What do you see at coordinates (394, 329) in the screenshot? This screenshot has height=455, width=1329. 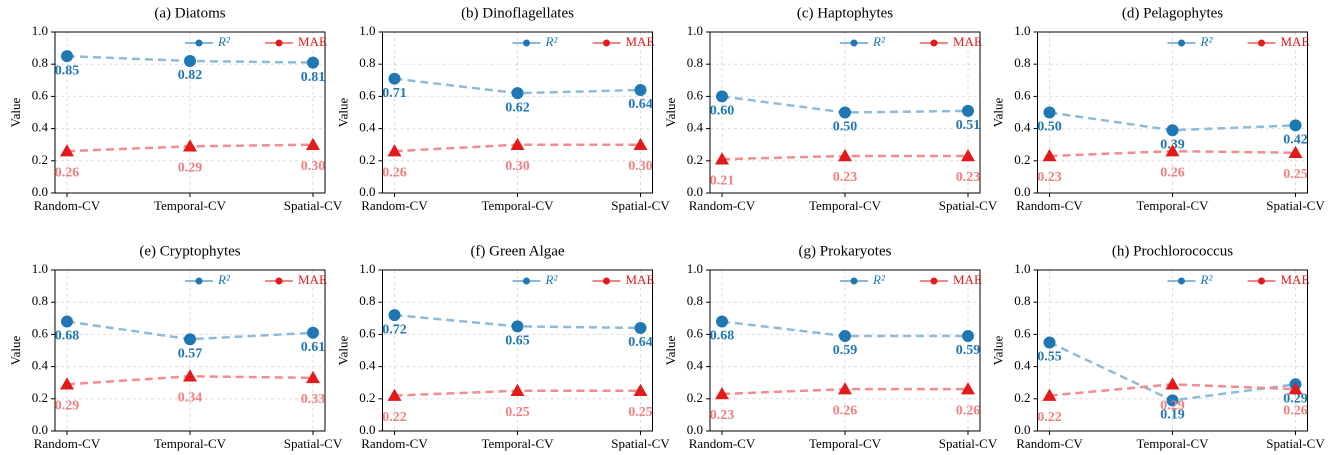 I see `data-label: 0.72` at bounding box center [394, 329].